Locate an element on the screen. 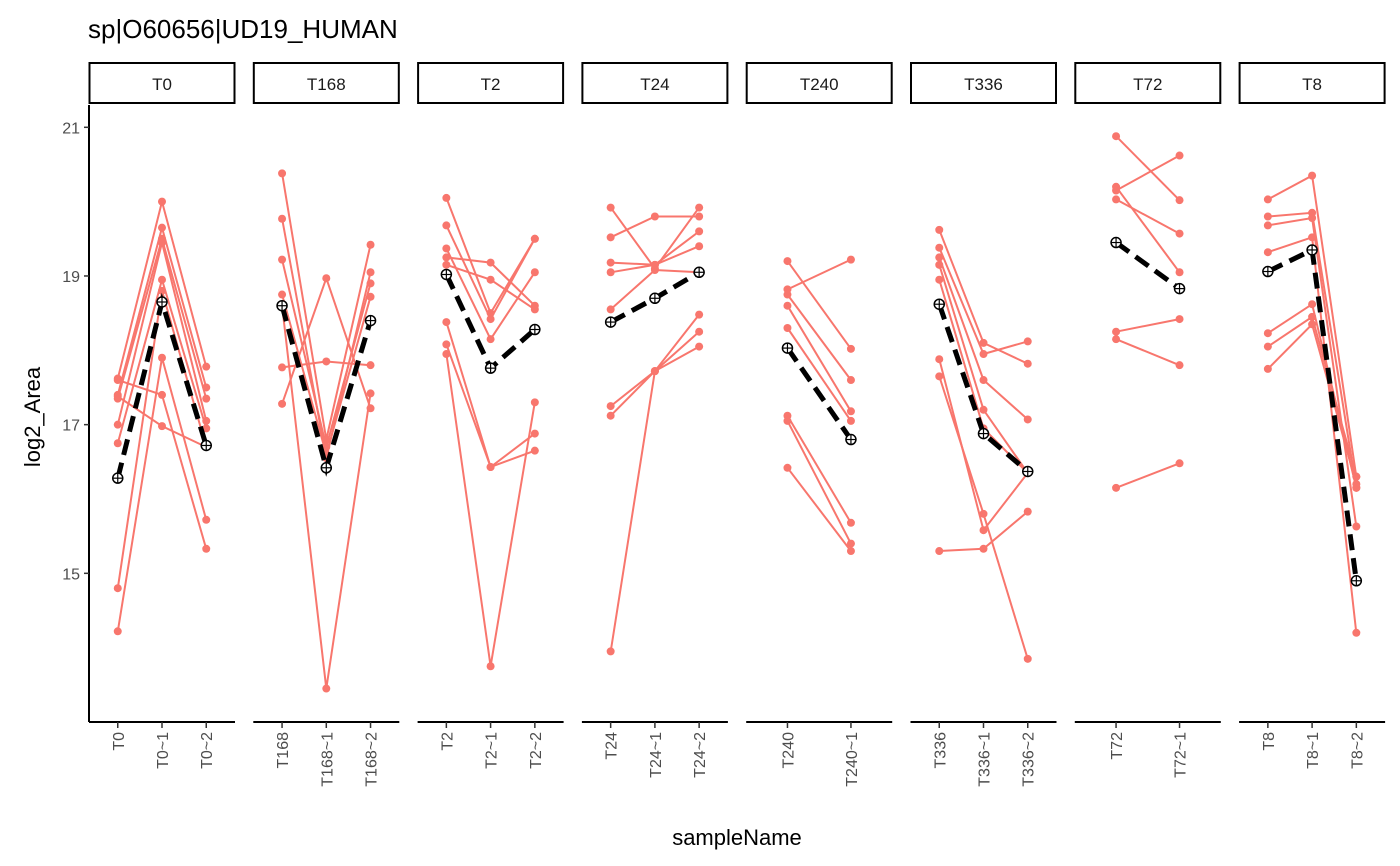 Image resolution: width=1400 pixels, height=866 pixels. y-tick-label: 15 is located at coordinates (71, 574).